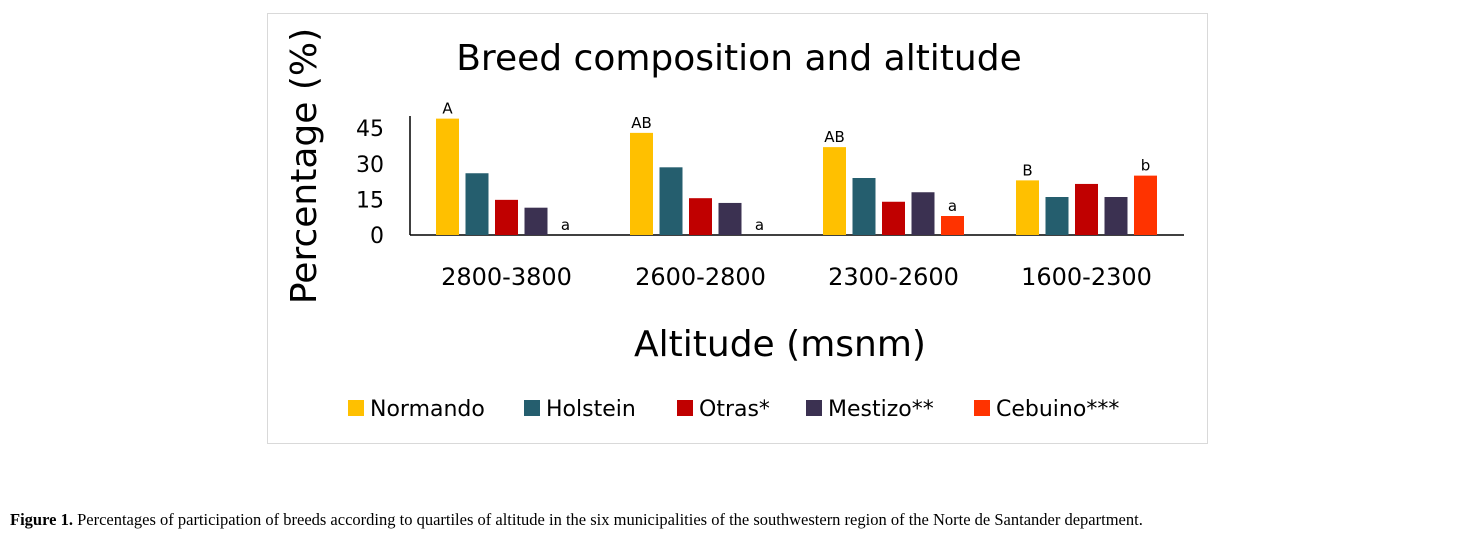 This screenshot has height=537, width=1481. I want to click on bar-annotations: A AB AB Ba a a b, so click(796, 167).